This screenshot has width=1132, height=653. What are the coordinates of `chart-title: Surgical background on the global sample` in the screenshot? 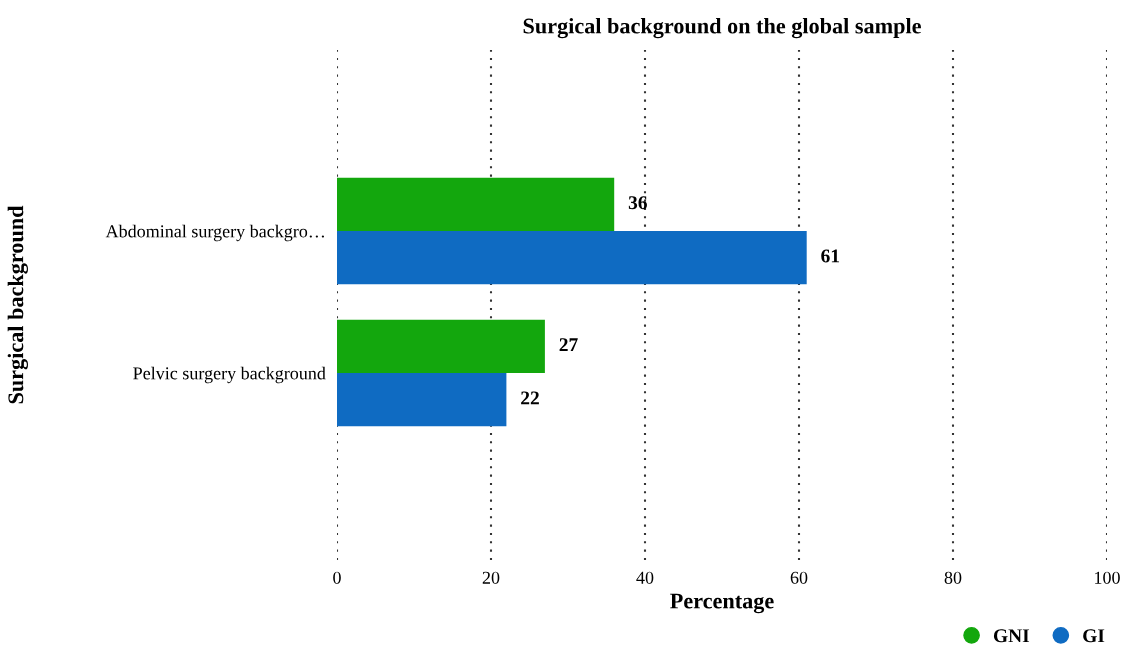 It's located at (722, 28).